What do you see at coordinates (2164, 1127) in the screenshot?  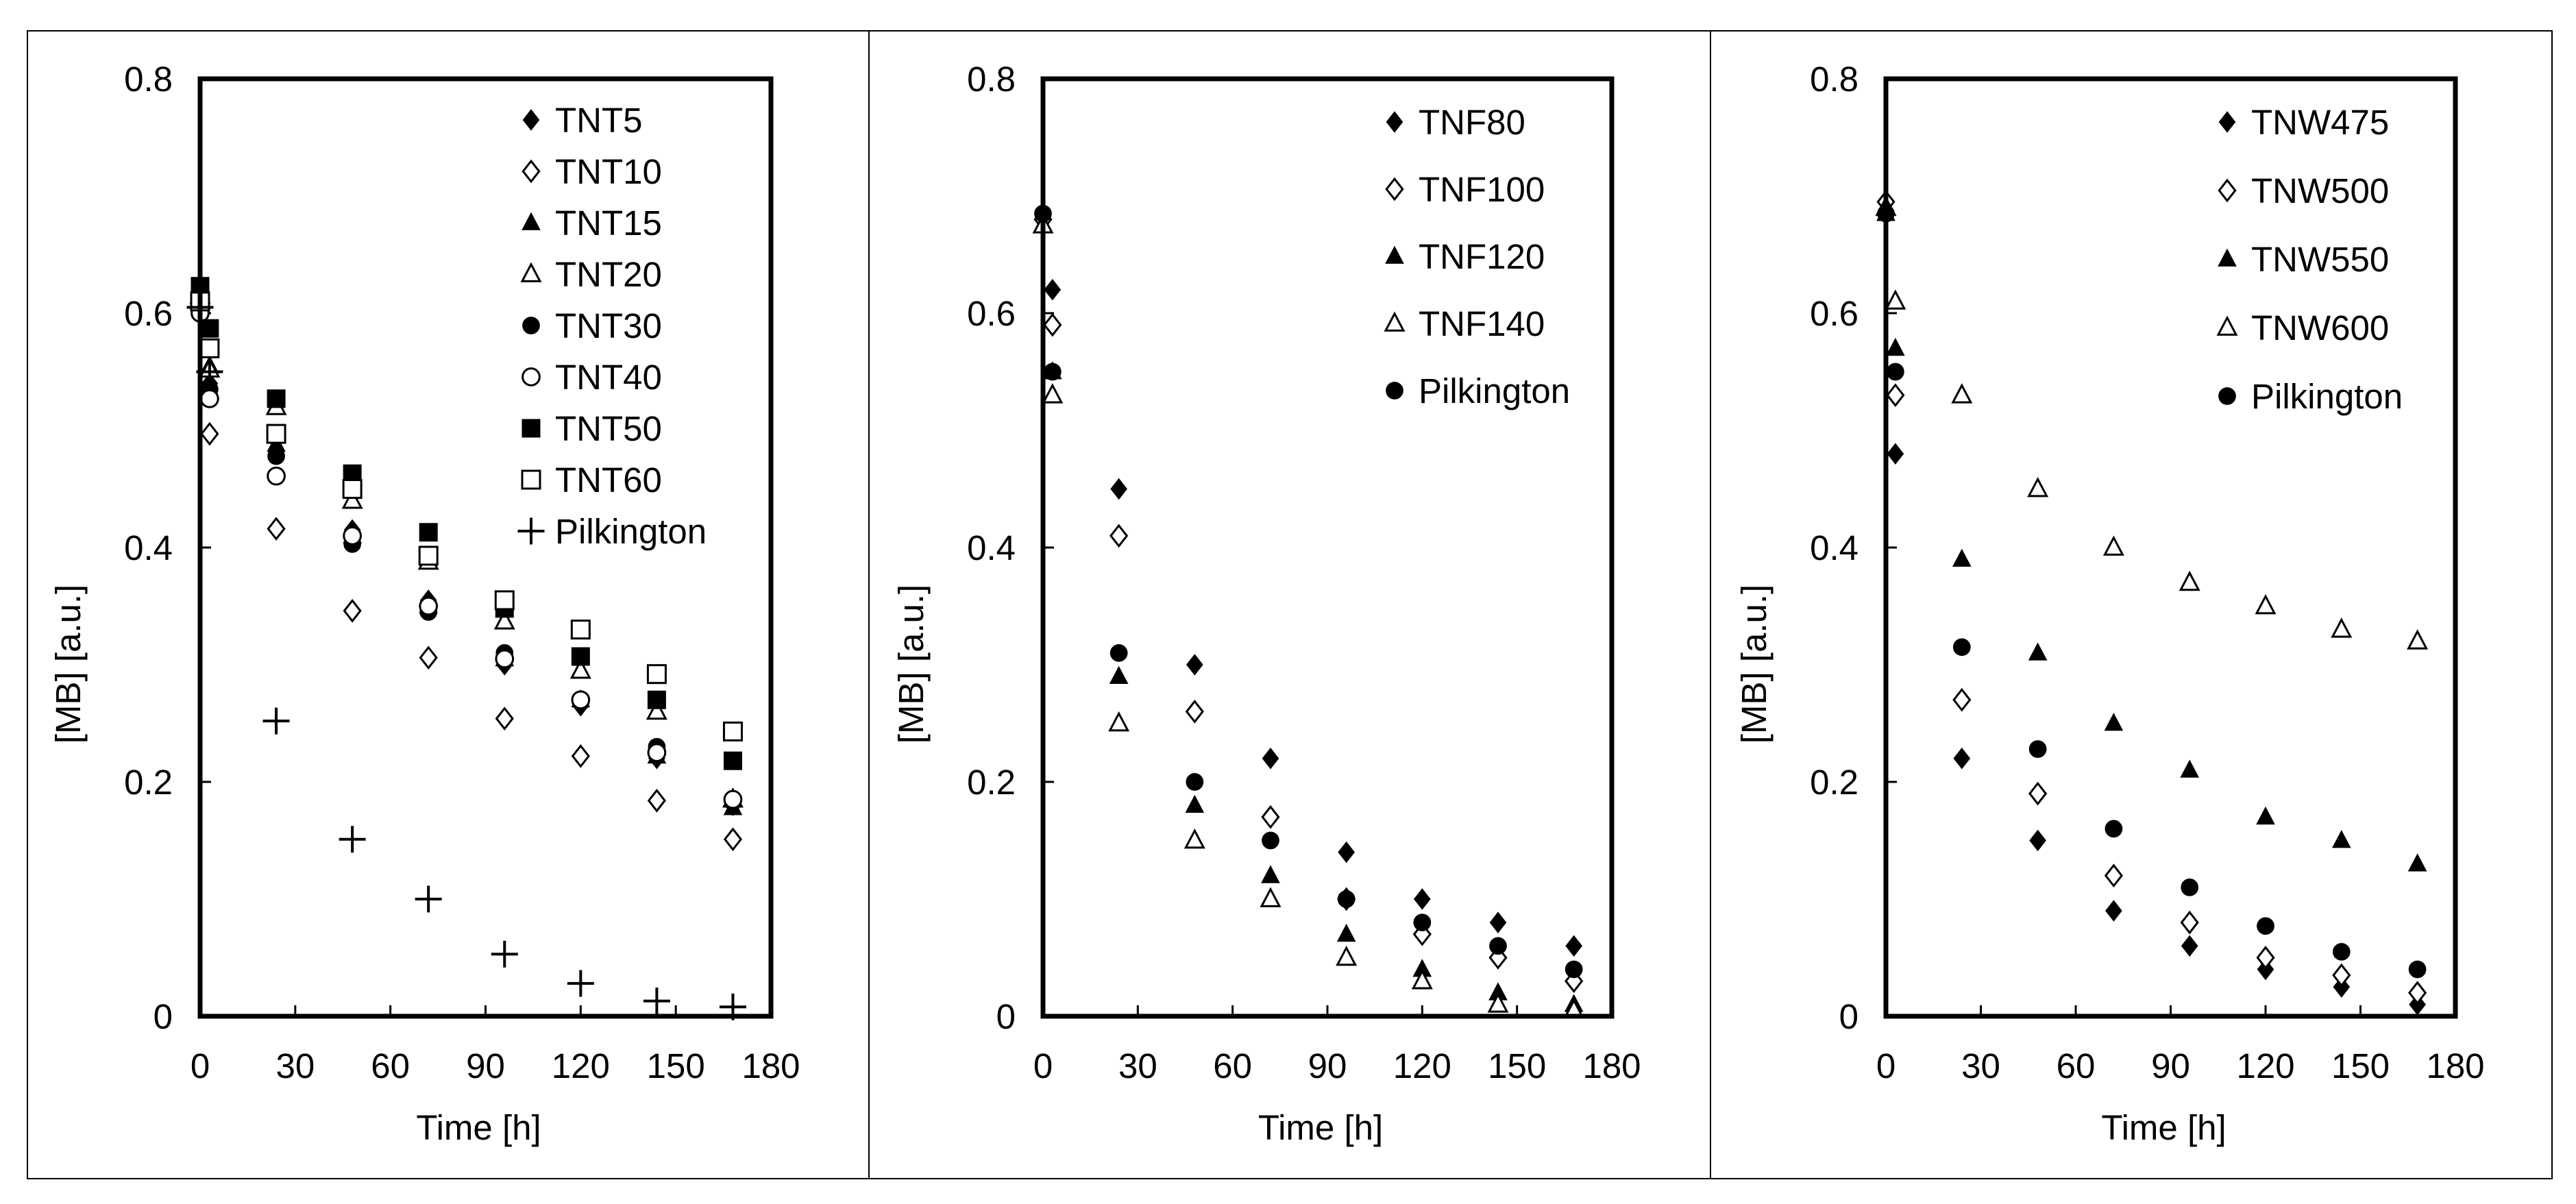 I see `panel-3-xlabel: Time [h]` at bounding box center [2164, 1127].